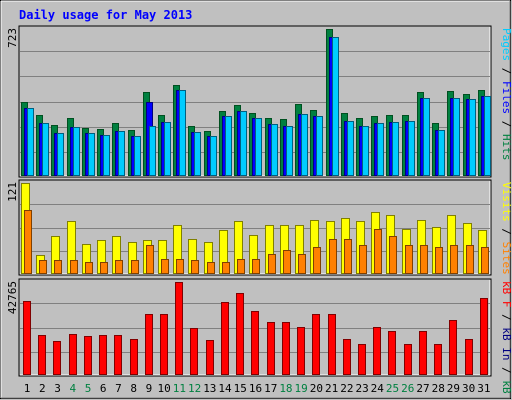 This screenshot has width=512, height=400. Describe the element at coordinates (422, 388) in the screenshot. I see `x-tick-label-27: 27` at that location.